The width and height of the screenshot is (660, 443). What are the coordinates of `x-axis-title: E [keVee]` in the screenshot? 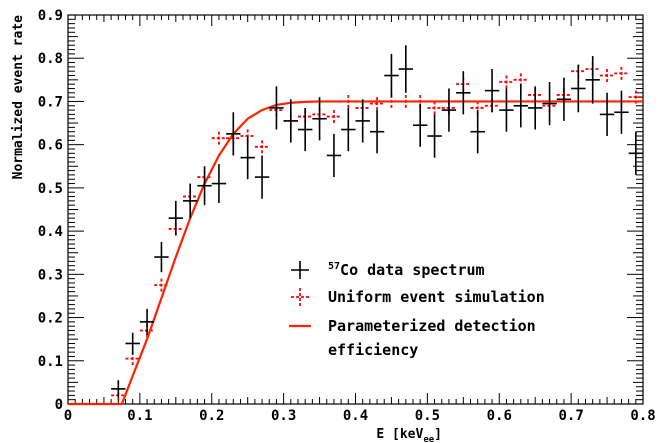 It's located at (409, 435).